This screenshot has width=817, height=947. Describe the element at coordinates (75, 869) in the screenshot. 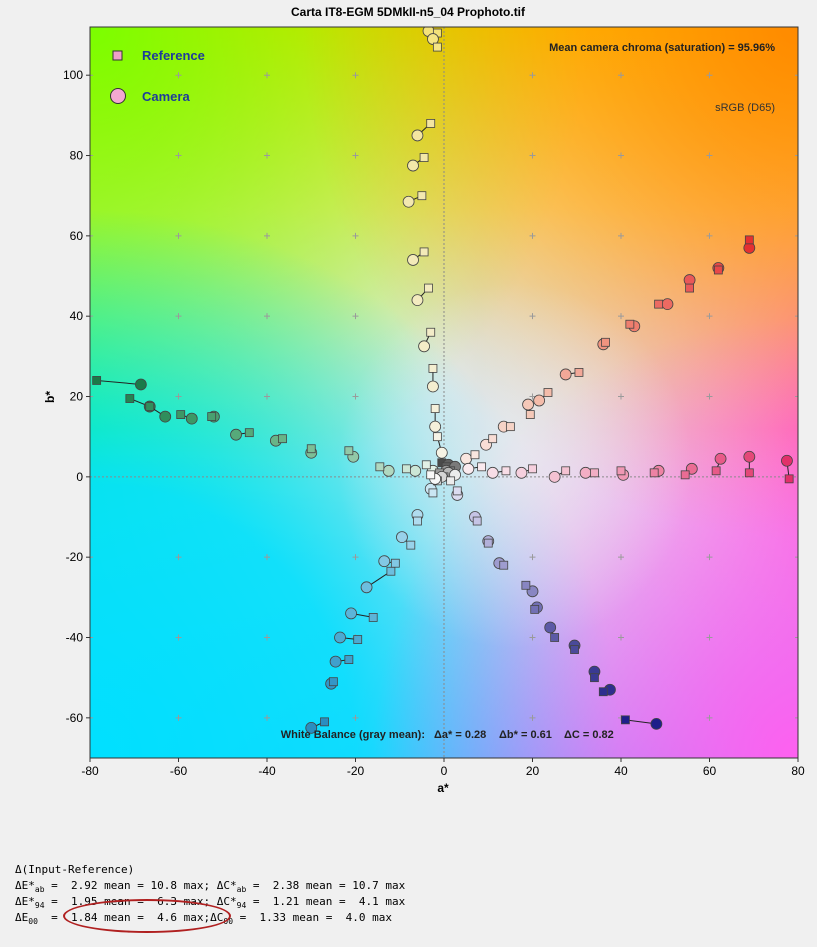

I see `stats-header: Δ(Input-Reference)` at that location.